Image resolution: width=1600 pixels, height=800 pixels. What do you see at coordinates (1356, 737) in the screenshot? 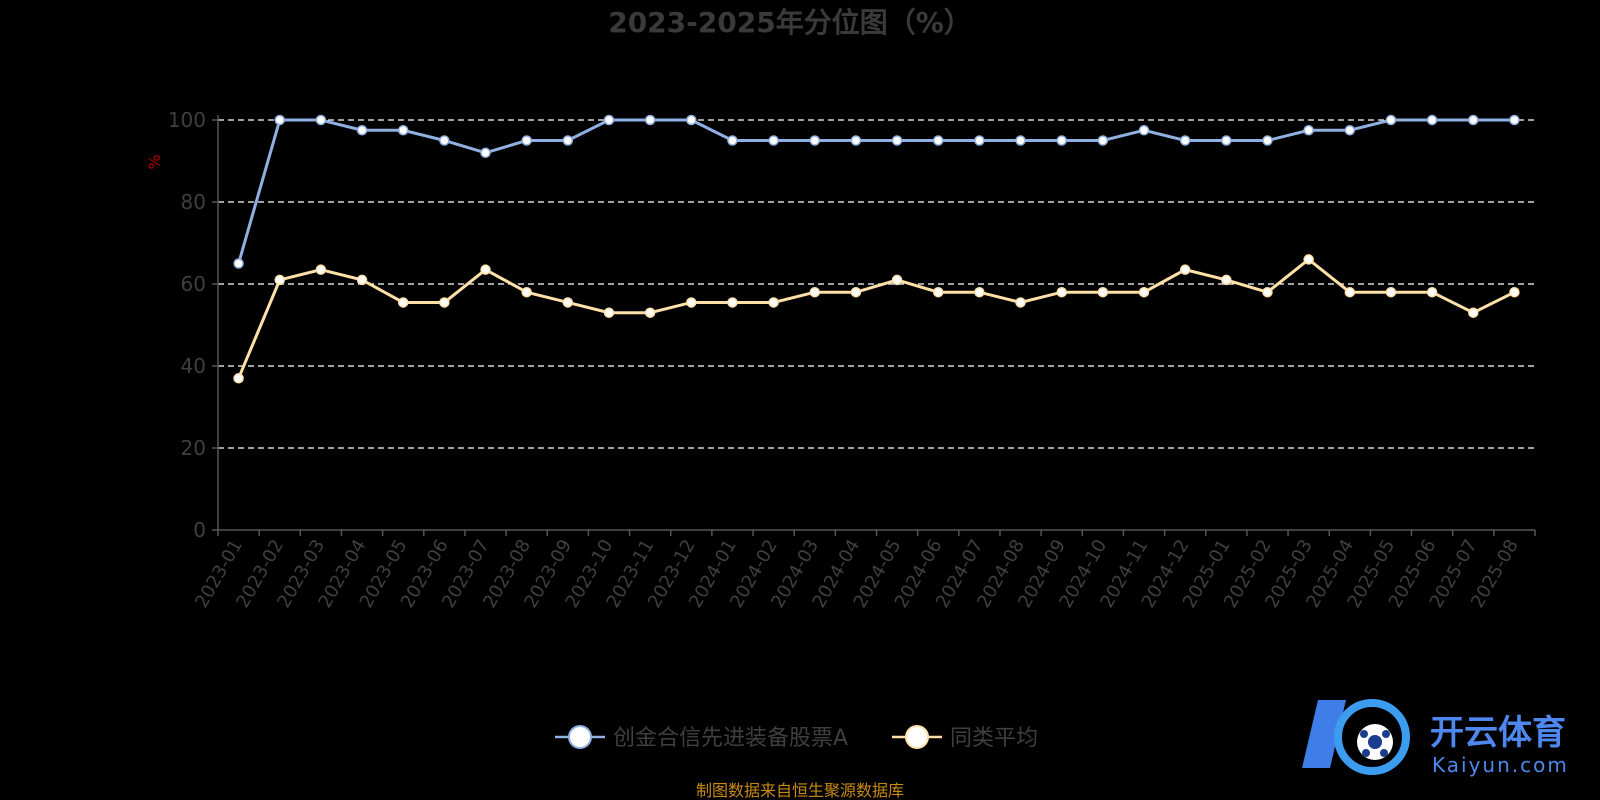
I see `logo-emblem-icon` at bounding box center [1356, 737].